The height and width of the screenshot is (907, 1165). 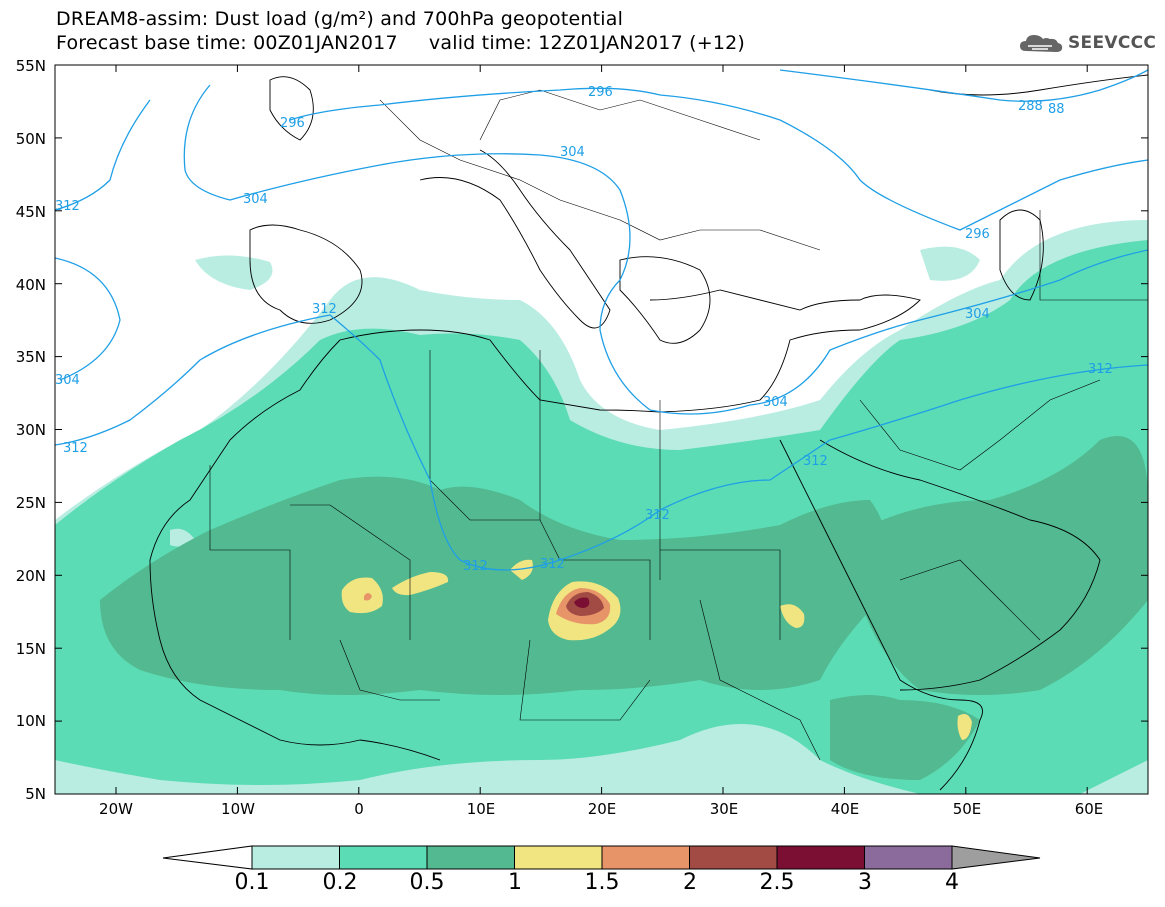 I want to click on dust-field-maroon, so click(x=582, y=602).